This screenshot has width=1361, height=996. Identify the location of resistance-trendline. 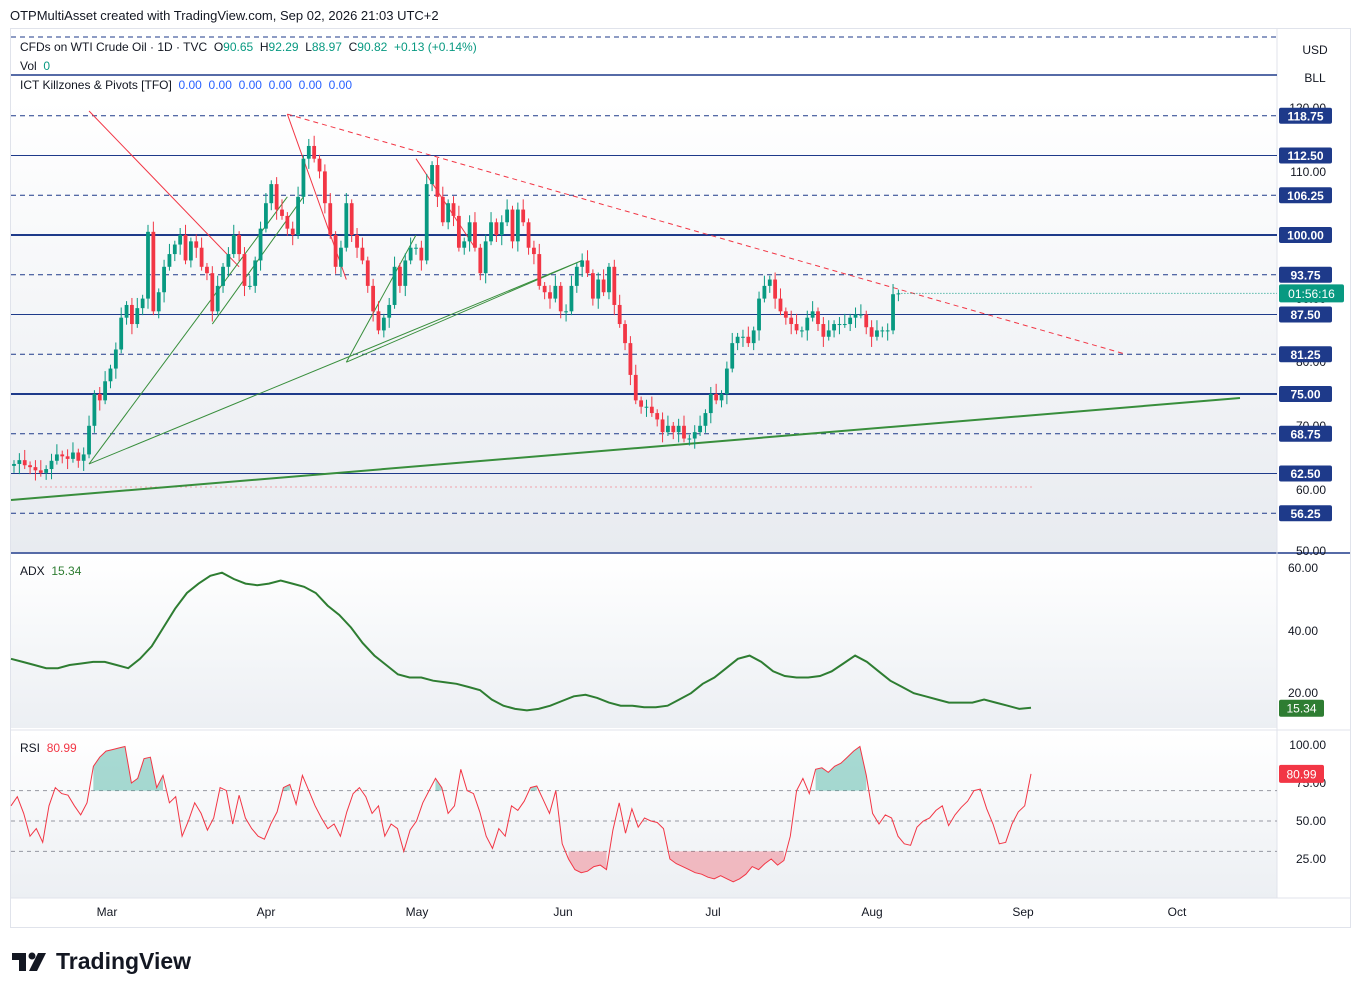
(706, 234).